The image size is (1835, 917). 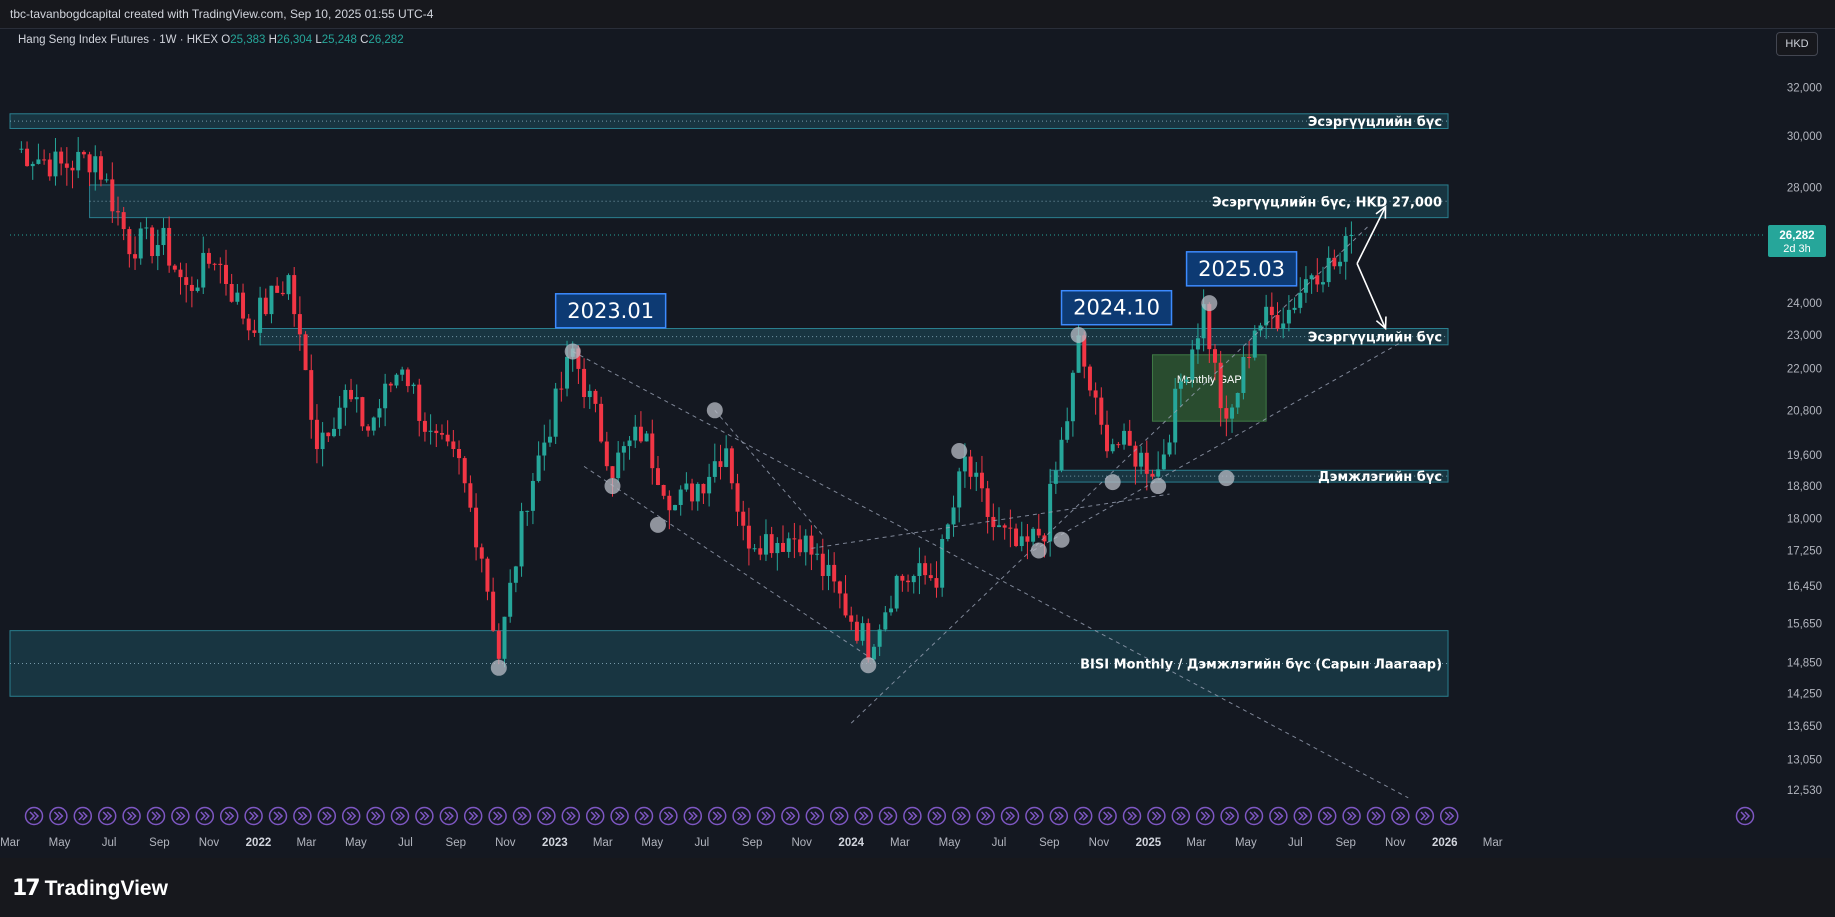 What do you see at coordinates (1745, 816) in the screenshot?
I see `replay-icon-end` at bounding box center [1745, 816].